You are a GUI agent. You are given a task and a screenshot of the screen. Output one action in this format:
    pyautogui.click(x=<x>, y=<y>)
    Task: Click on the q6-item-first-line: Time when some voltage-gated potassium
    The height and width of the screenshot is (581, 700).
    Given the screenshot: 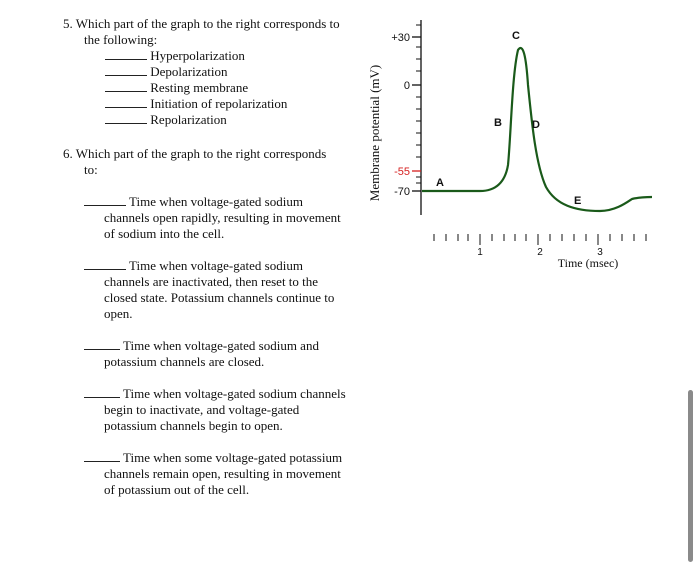 What is the action you would take?
    pyautogui.click(x=233, y=457)
    